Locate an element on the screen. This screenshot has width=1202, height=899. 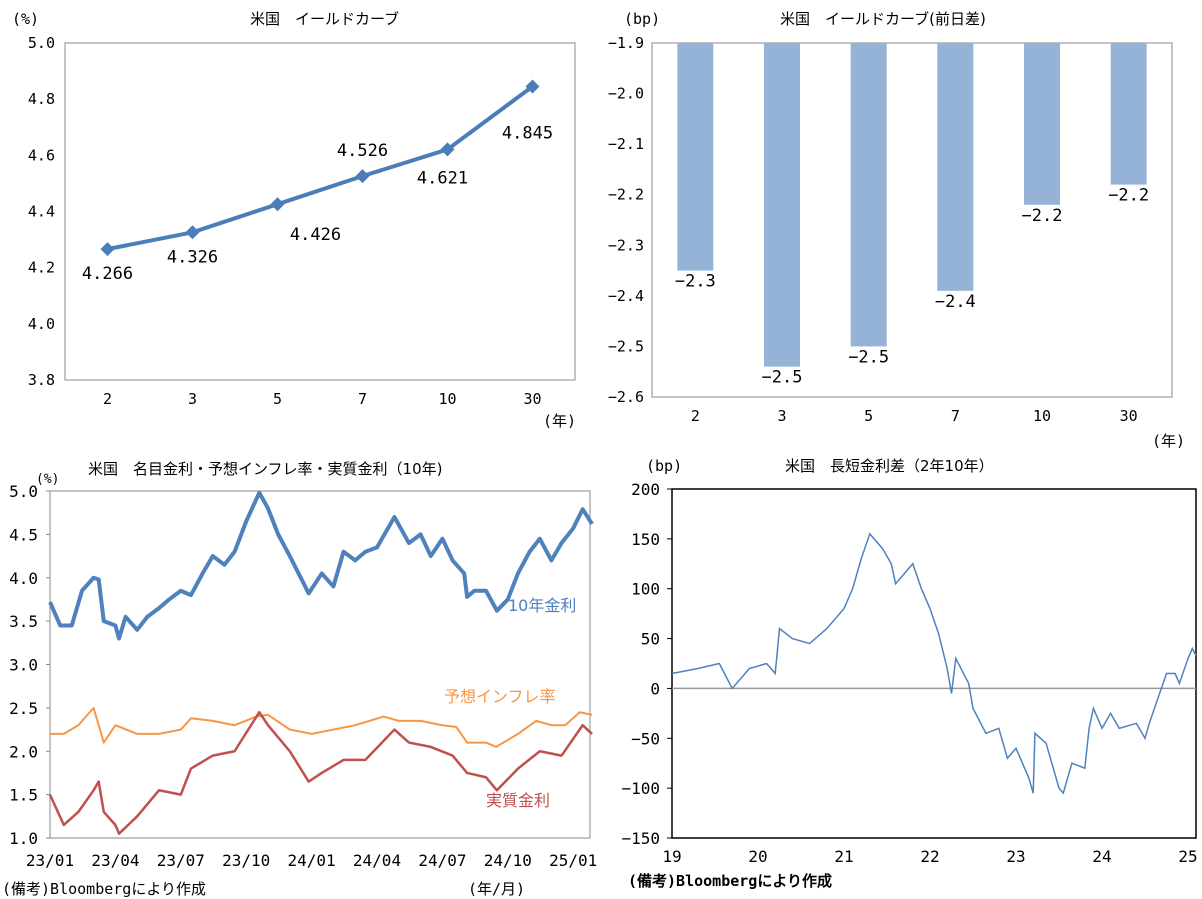
data-label: 4.266 is located at coordinates (107, 274).